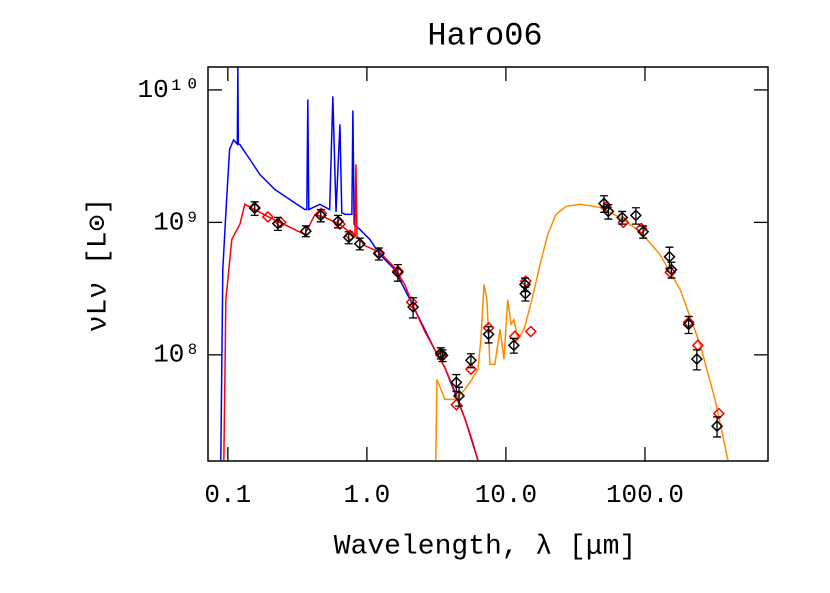 The height and width of the screenshot is (593, 830). What do you see at coordinates (176, 222) in the screenshot?
I see `y-tick-label: 10⁹` at bounding box center [176, 222].